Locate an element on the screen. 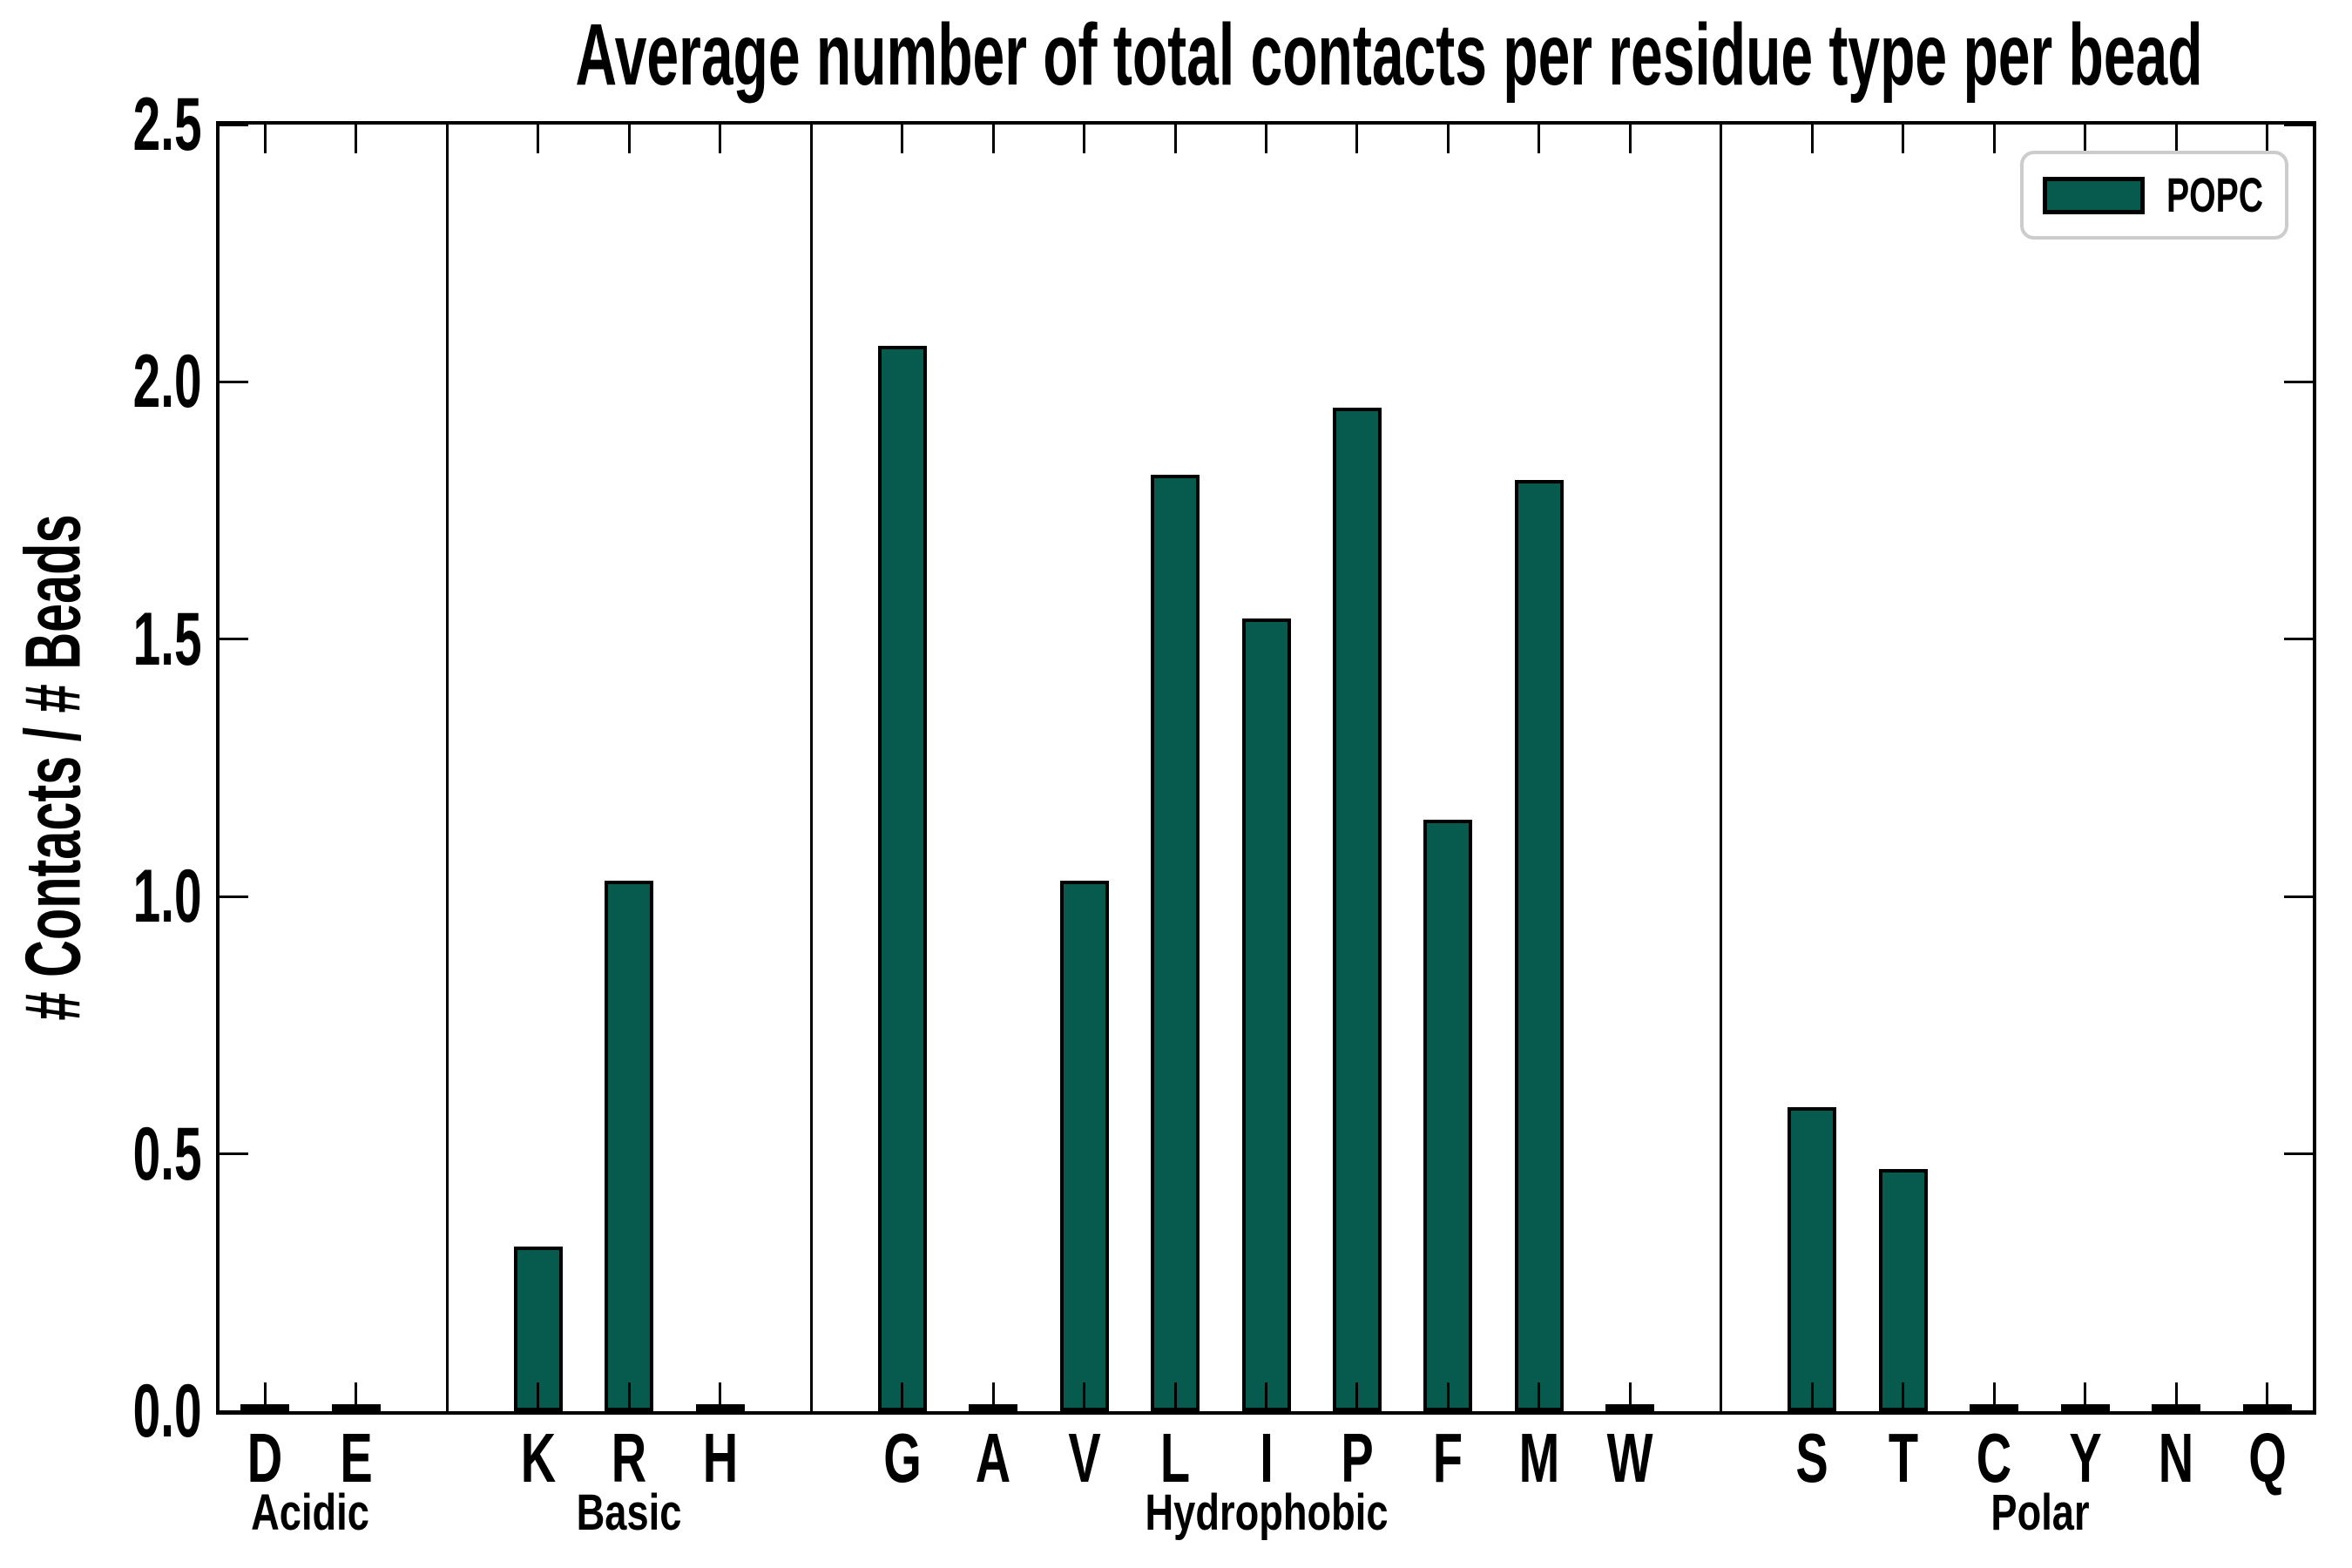 The image size is (2352, 1568). y-tick-left-0.5 is located at coordinates (234, 1154).